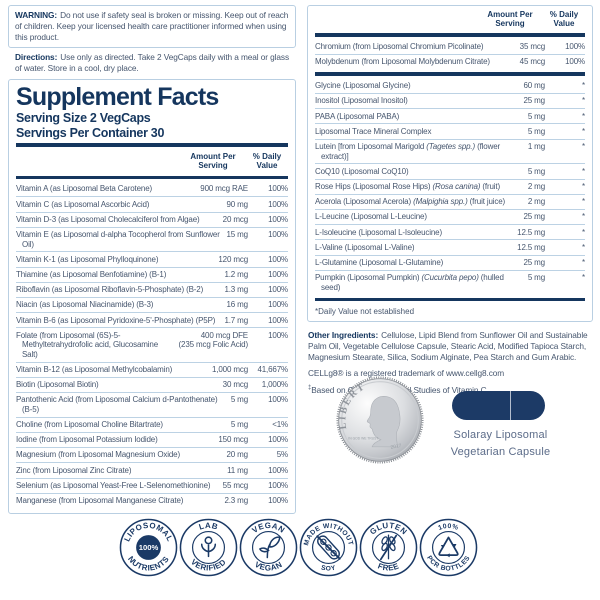 The image size is (600, 600). What do you see at coordinates (57, 385) in the screenshot?
I see `nutrient-name: Biotin (Liposomal Biotin)` at bounding box center [57, 385].